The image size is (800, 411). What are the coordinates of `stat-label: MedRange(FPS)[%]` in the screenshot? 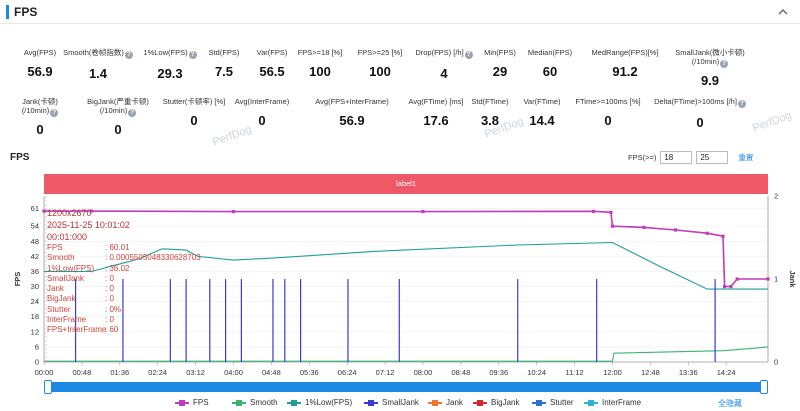 It's located at (625, 52).